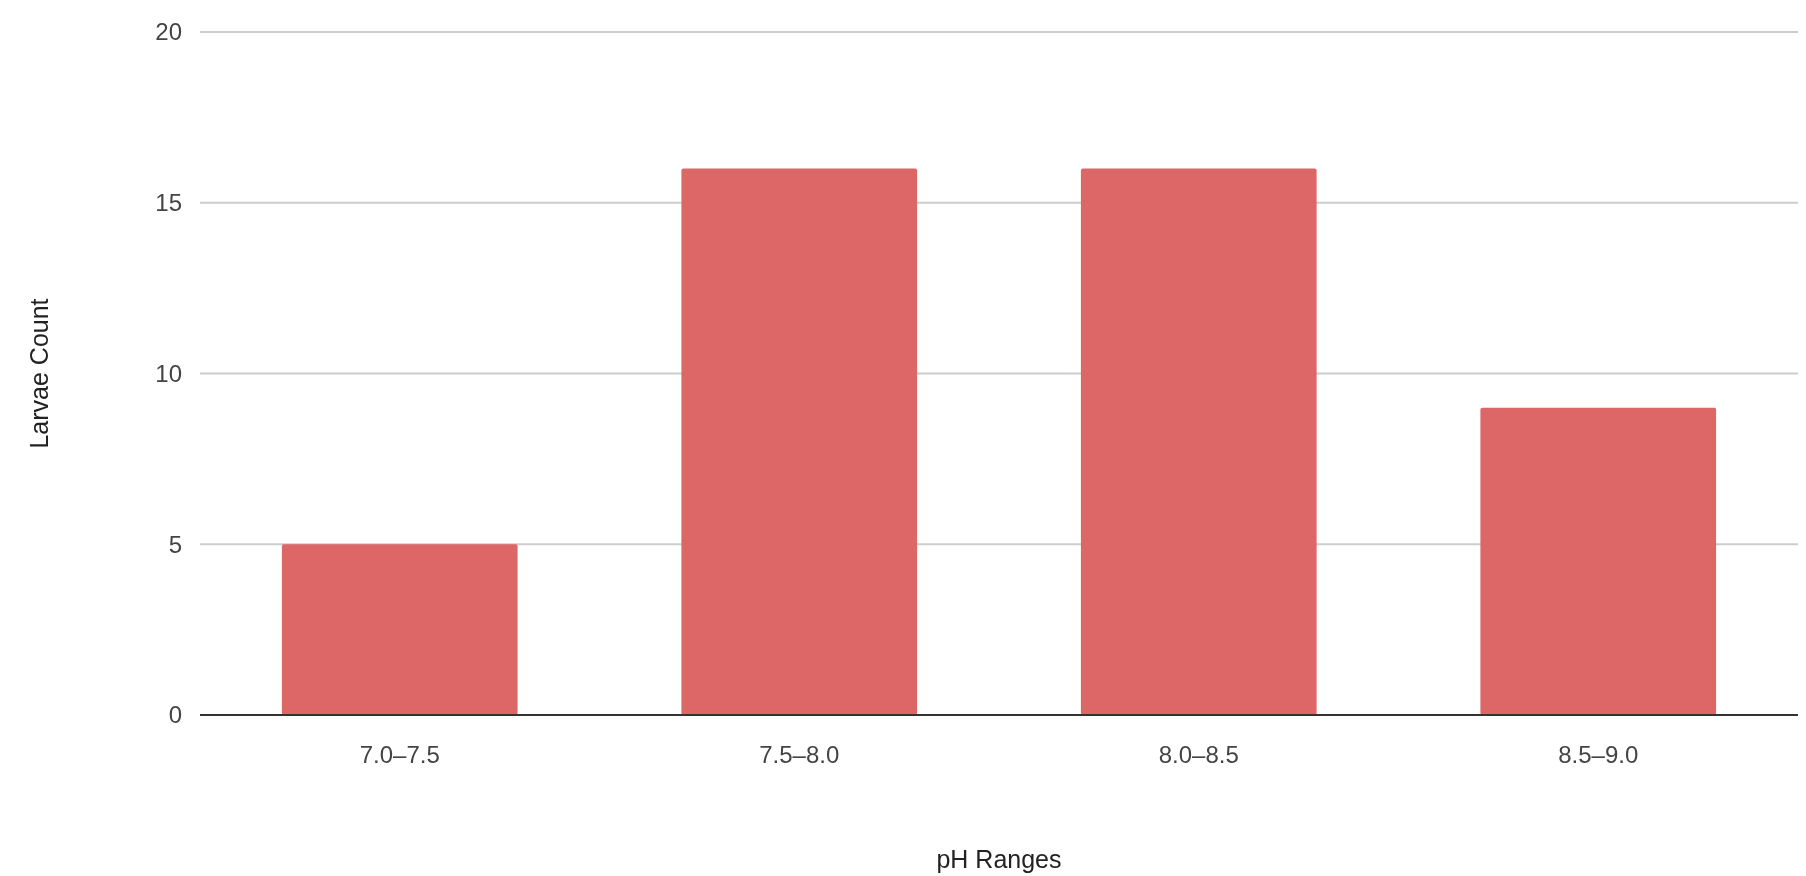  What do you see at coordinates (999, 859) in the screenshot?
I see `x-axis-title: pH Ranges` at bounding box center [999, 859].